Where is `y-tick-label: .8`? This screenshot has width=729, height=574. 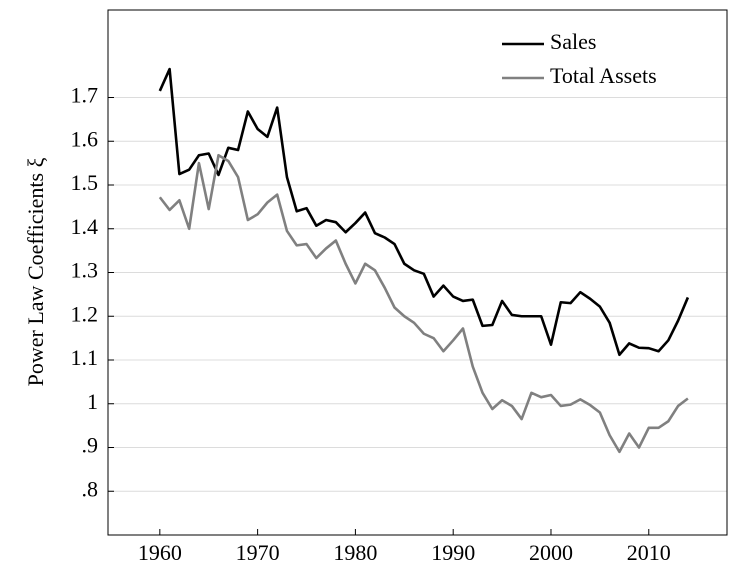
y-tick-label: .8 is located at coordinates (90, 488).